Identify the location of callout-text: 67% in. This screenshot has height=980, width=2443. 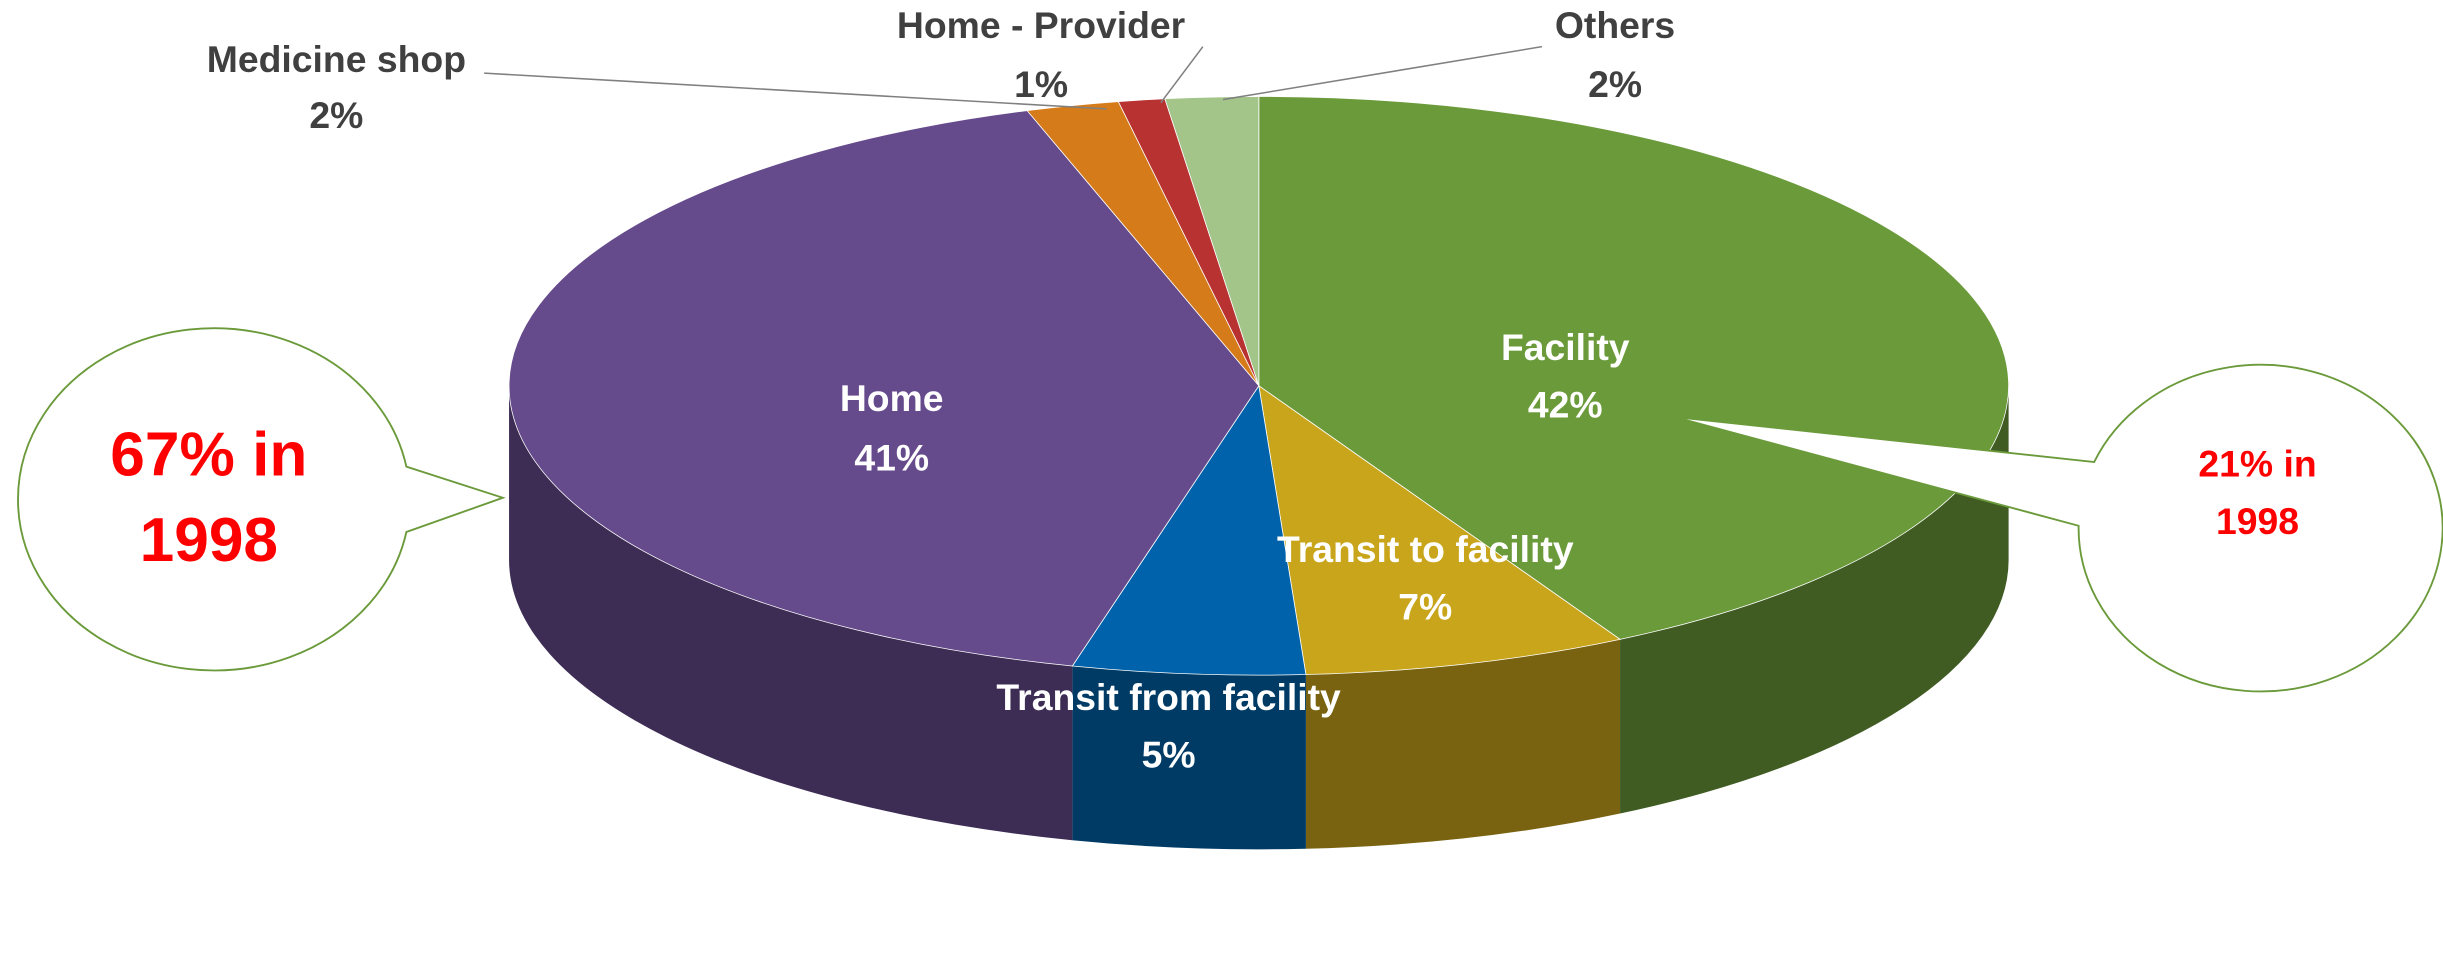
(208, 454).